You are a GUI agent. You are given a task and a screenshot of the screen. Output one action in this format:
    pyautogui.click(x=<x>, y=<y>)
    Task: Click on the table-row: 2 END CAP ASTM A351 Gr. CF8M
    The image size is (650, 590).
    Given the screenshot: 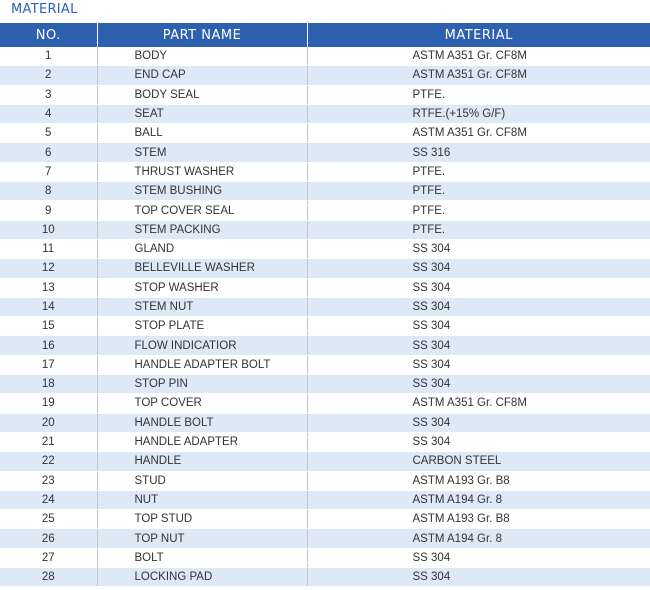 What is the action you would take?
    pyautogui.click(x=325, y=75)
    